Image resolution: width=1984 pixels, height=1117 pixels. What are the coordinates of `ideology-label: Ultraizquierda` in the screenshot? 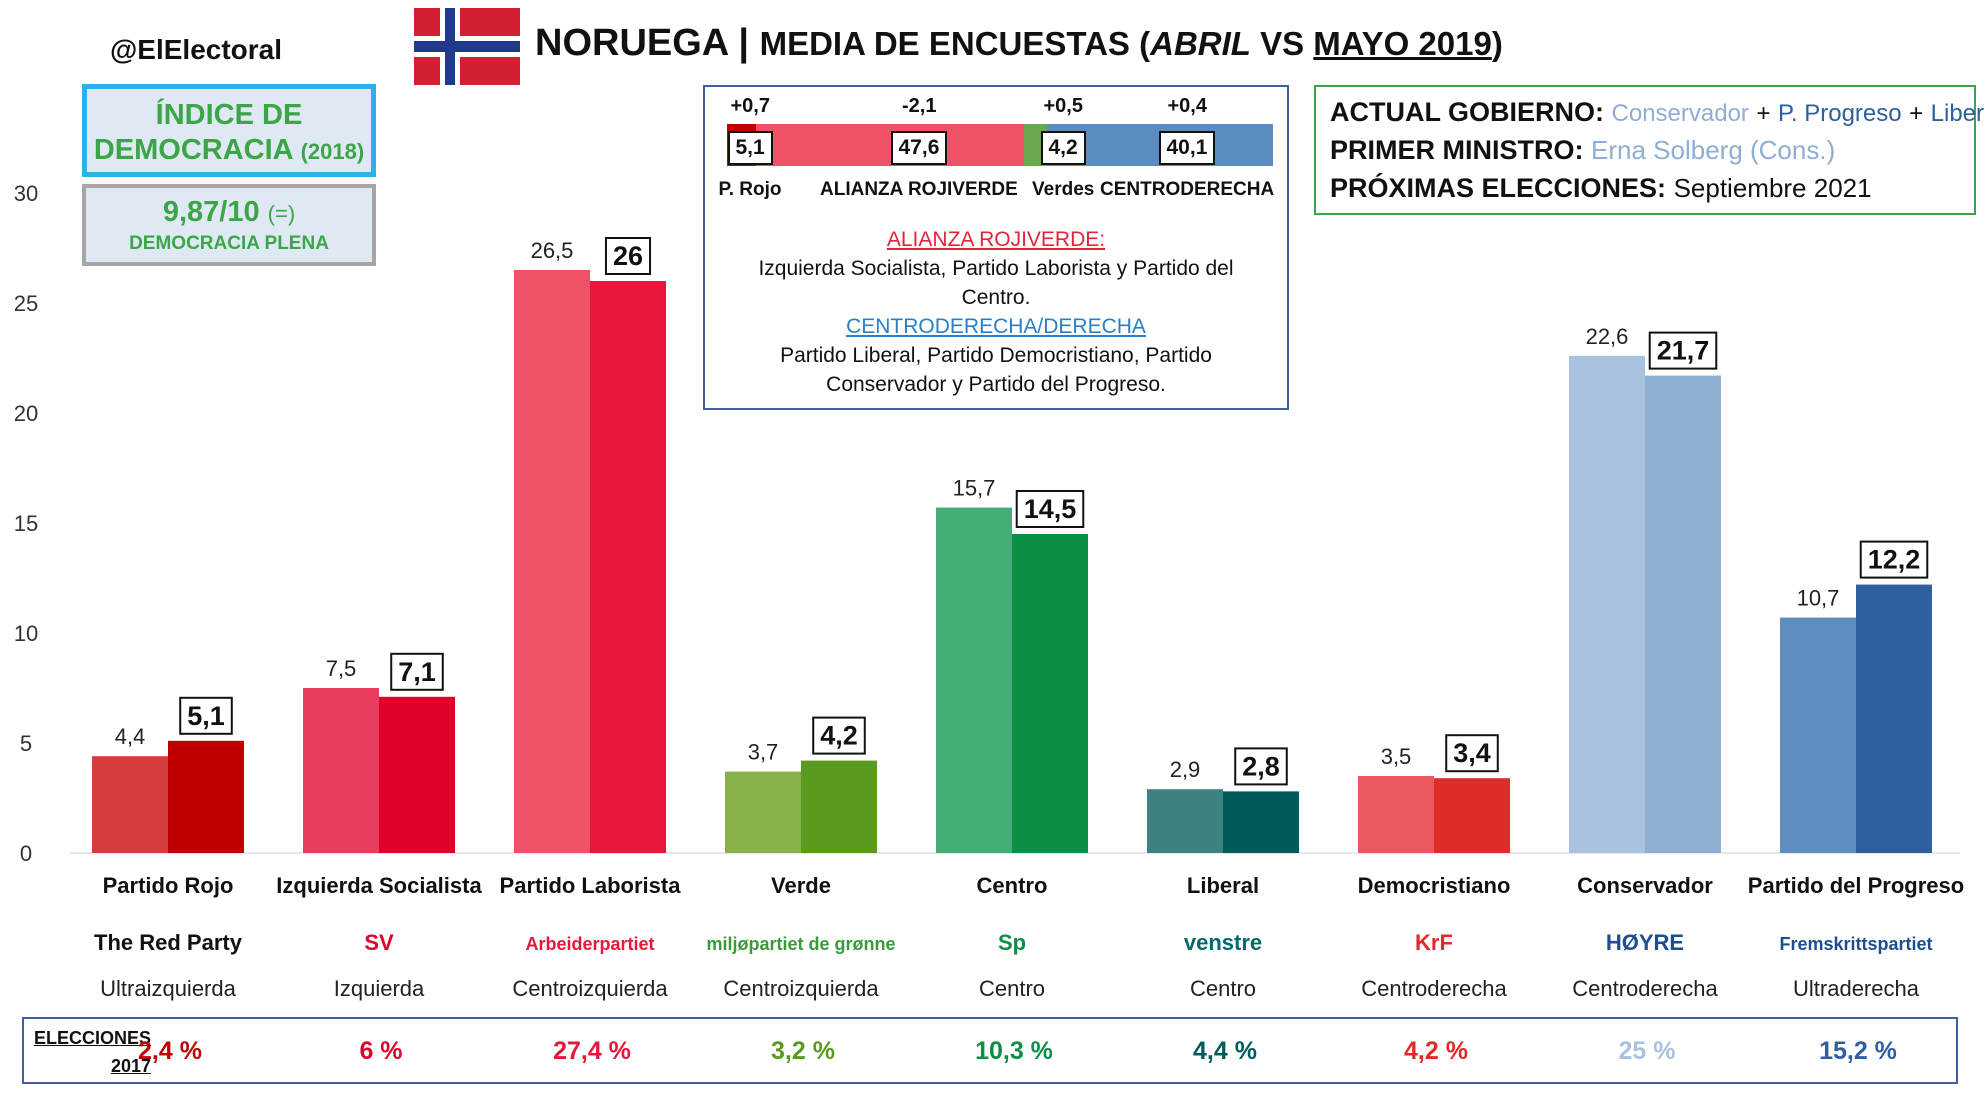 It's located at (168, 988).